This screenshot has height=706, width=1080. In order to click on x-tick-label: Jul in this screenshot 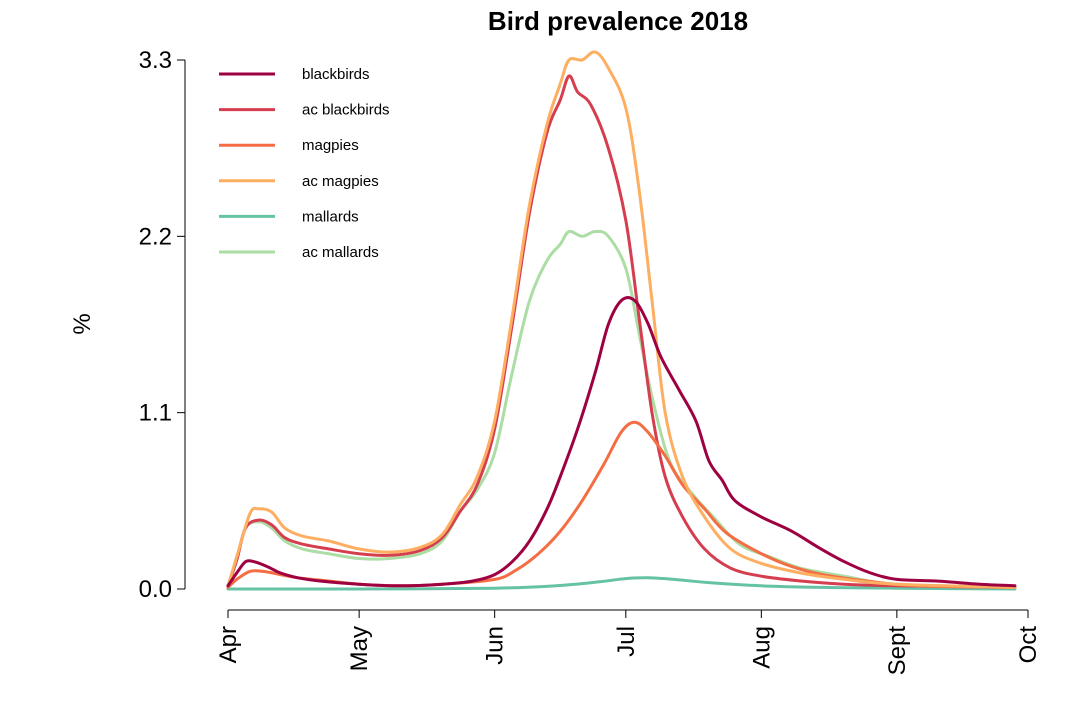, I will do `click(626, 641)`.